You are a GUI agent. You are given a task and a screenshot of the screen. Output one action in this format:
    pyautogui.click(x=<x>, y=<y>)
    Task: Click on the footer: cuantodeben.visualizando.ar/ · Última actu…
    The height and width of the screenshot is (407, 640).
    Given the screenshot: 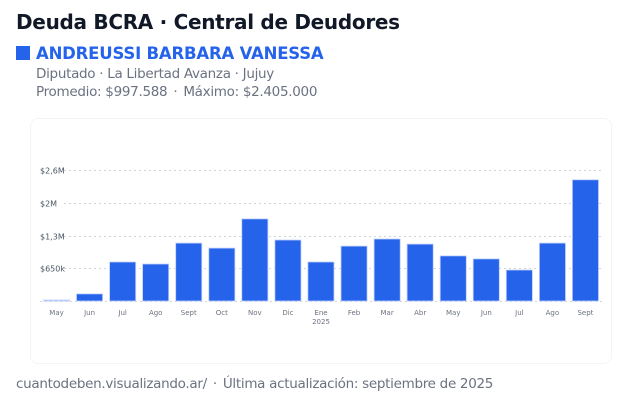 What is the action you would take?
    pyautogui.click(x=254, y=384)
    